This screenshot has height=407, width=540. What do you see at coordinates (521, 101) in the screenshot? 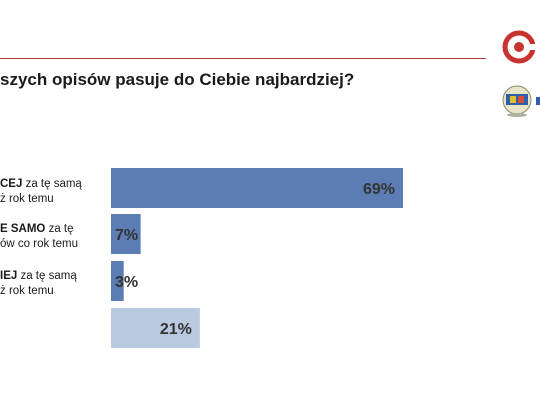
I see `emblem-globe-icon` at bounding box center [521, 101].